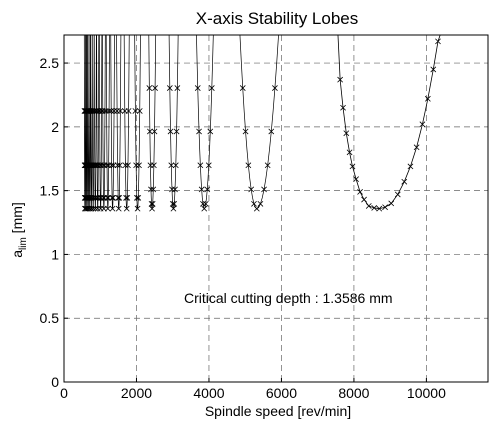 This screenshot has height=424, width=494. Describe the element at coordinates (288, 298) in the screenshot. I see `critical-depth-annotation: Critical cutting depth : 1.3586 mm` at that location.